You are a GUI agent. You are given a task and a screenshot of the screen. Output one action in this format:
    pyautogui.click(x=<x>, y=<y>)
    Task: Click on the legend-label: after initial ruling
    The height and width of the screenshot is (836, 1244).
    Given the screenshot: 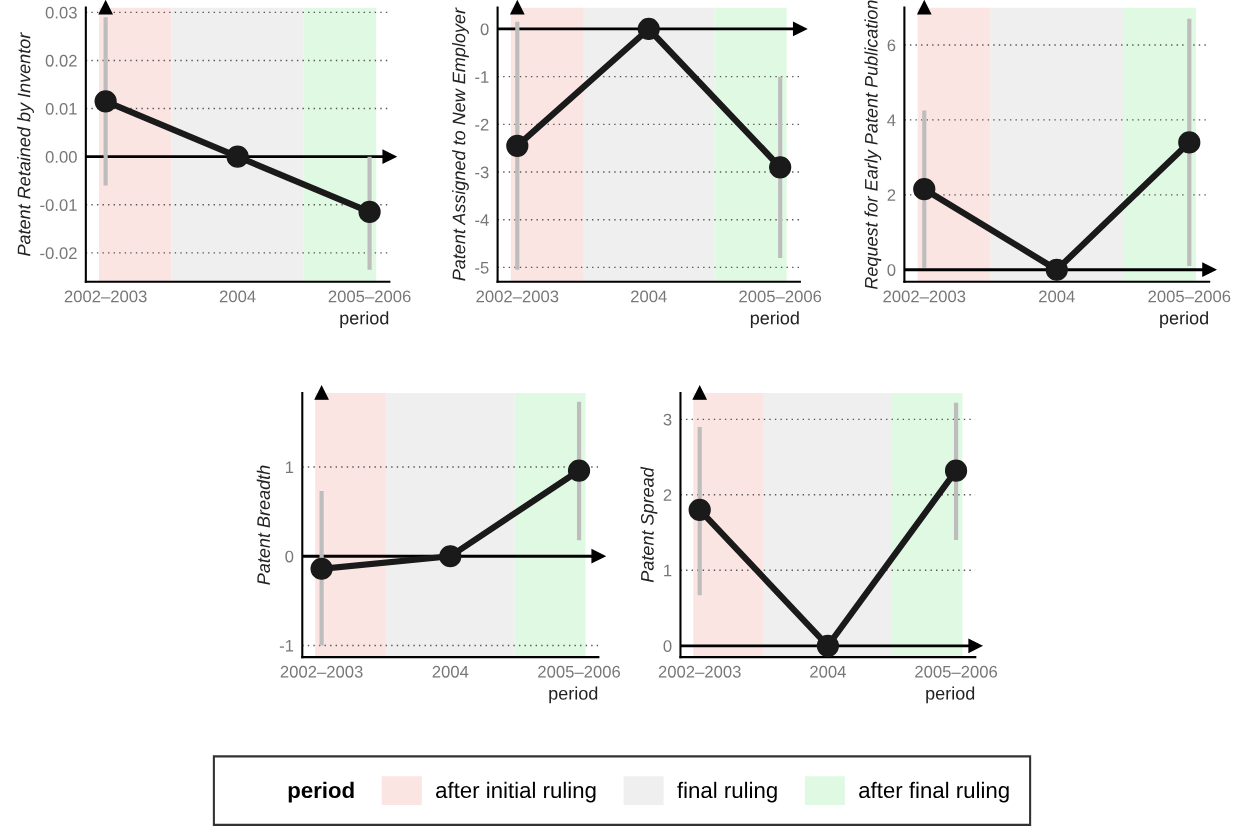 What is the action you would take?
    pyautogui.click(x=516, y=792)
    